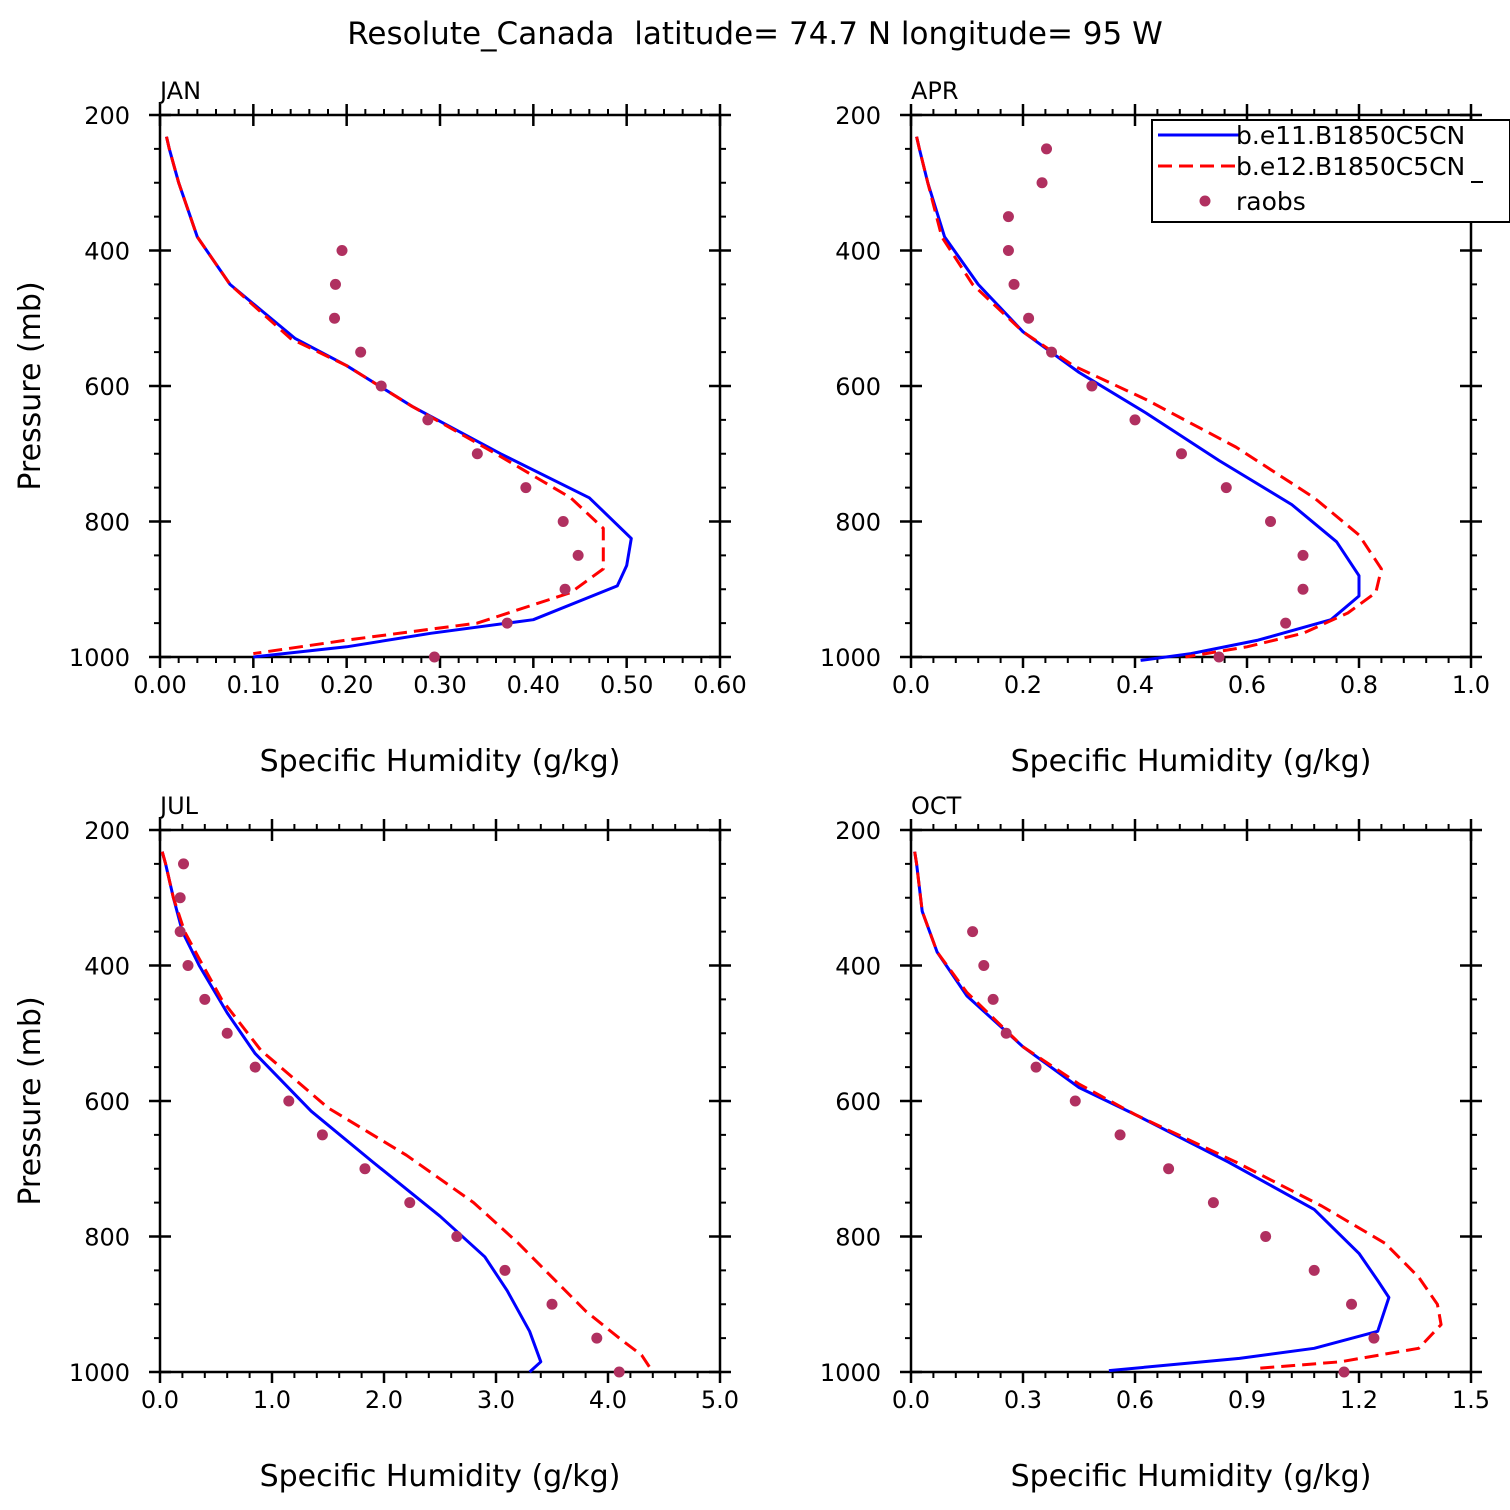 The width and height of the screenshot is (1510, 1510). What do you see at coordinates (384, 1400) in the screenshot?
I see `x-tick-label: 2.0` at bounding box center [384, 1400].